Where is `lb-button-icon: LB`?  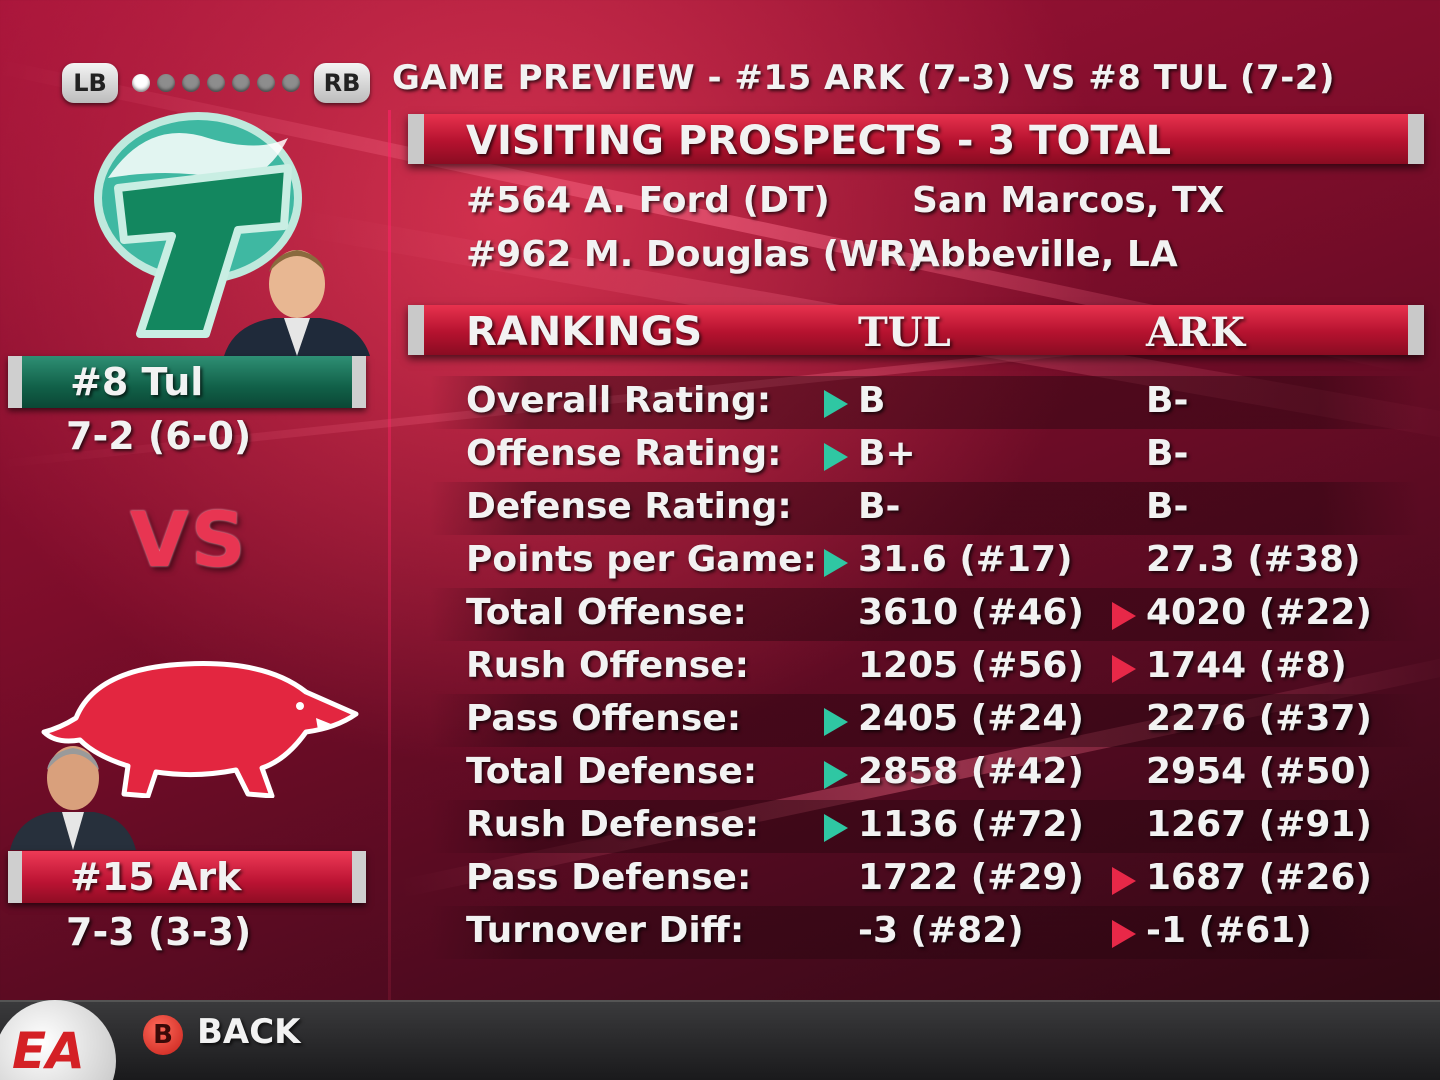
lb-button-icon: LB is located at coordinates (90, 83).